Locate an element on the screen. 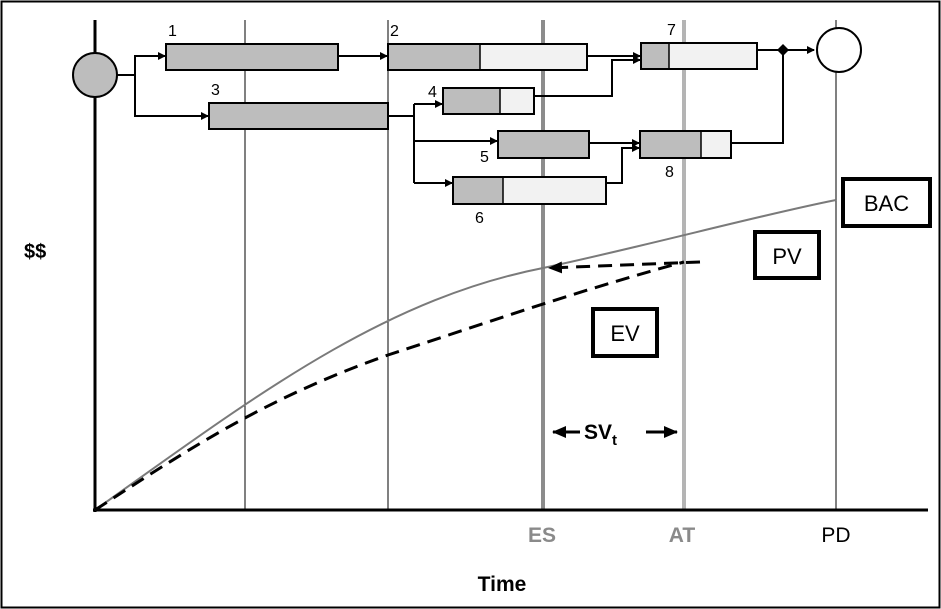 The height and width of the screenshot is (609, 941). start-node is located at coordinates (95, 75).